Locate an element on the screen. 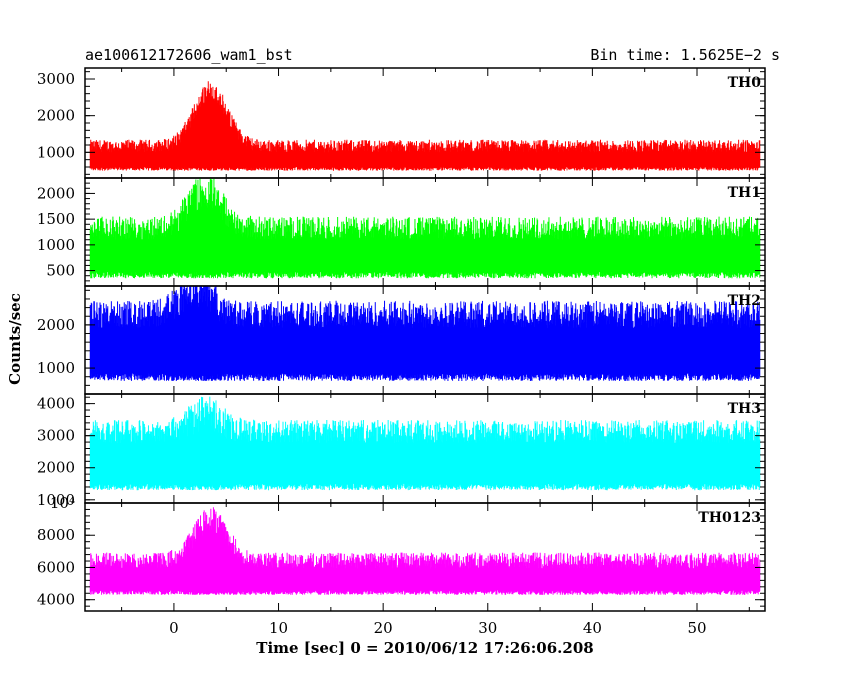 This screenshot has width=850, height=680. x-tick-label: 20 is located at coordinates (383, 628).